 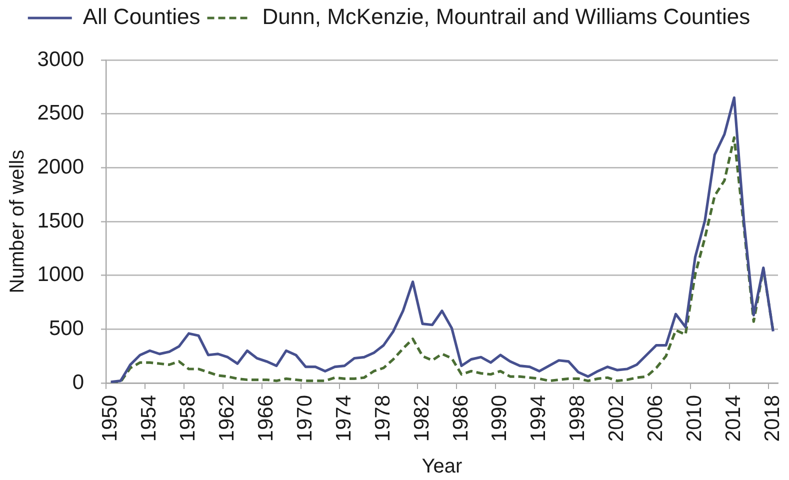 I want to click on x-tick-label: 2010, so click(x=694, y=418).